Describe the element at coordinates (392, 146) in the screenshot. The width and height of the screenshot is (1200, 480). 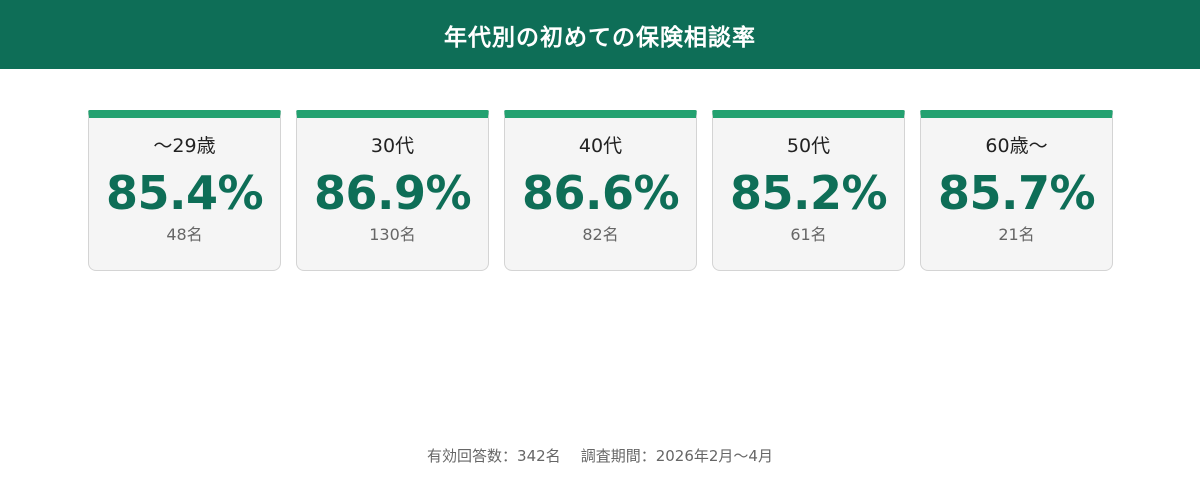
I see `age-group-label: 30代` at that location.